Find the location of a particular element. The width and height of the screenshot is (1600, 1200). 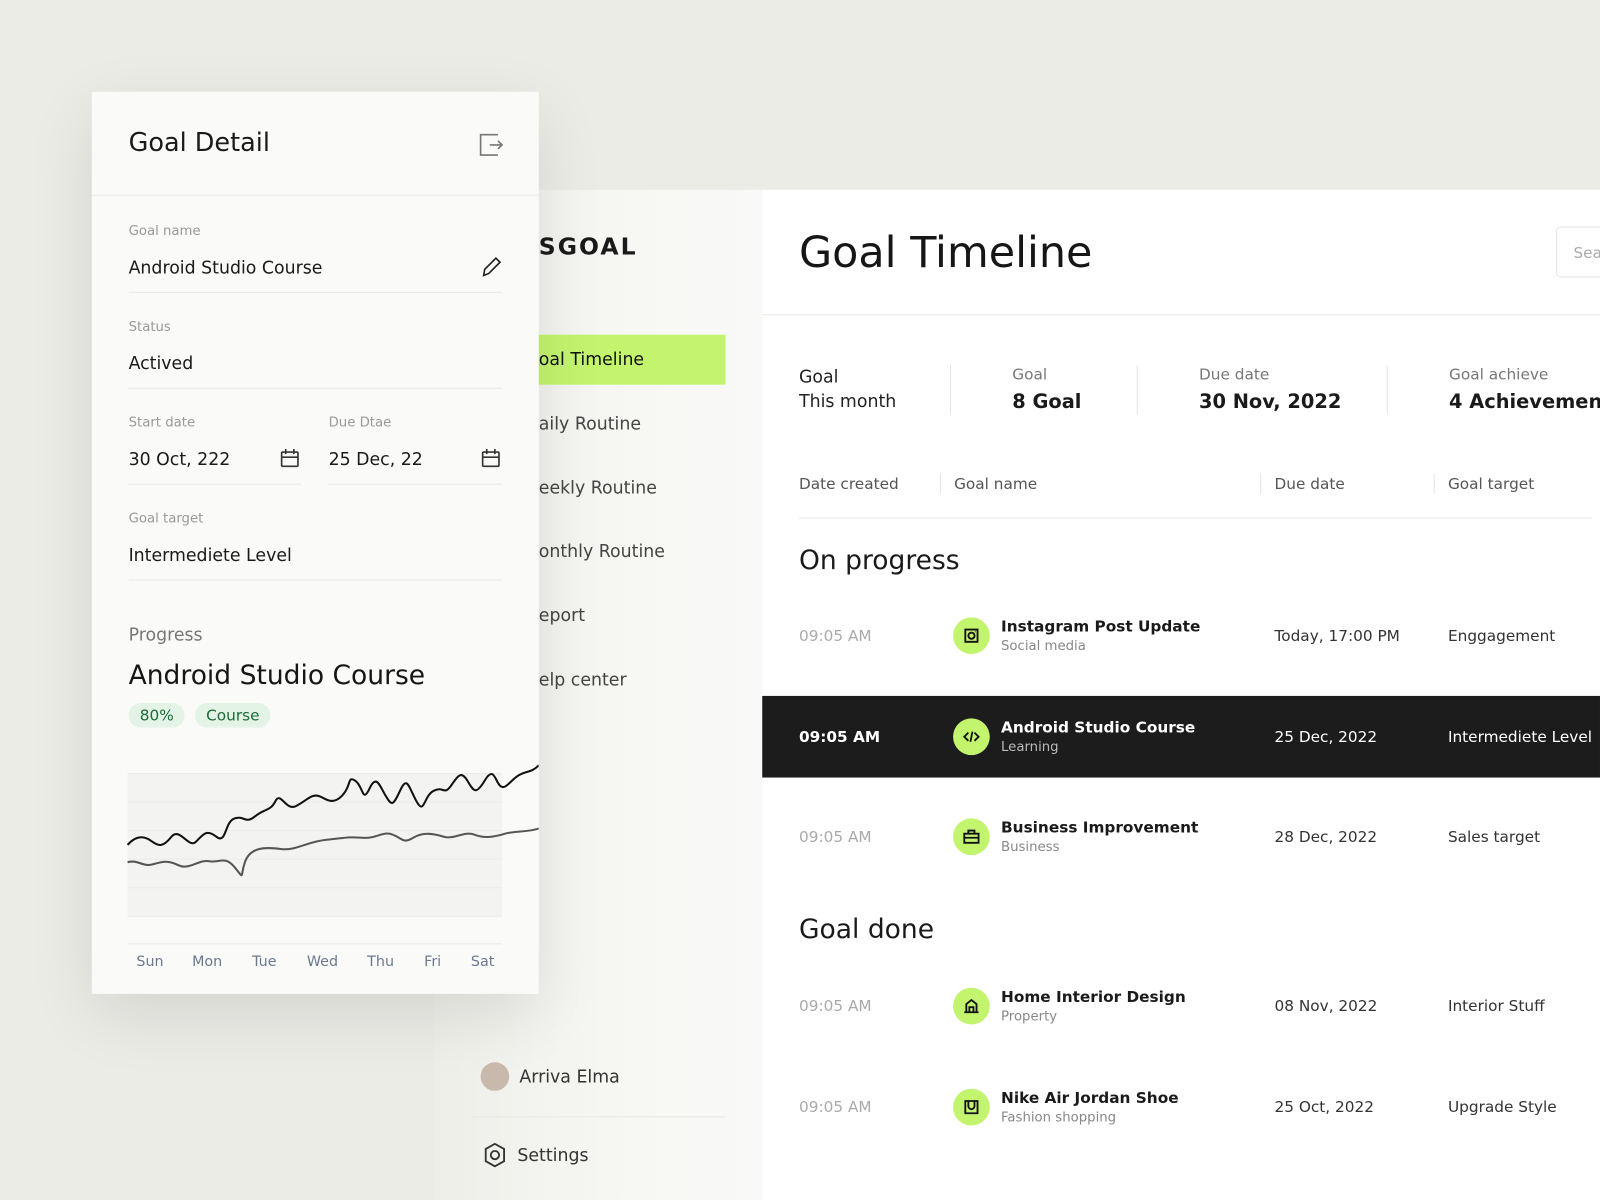

chart-bands is located at coordinates (315, 858).